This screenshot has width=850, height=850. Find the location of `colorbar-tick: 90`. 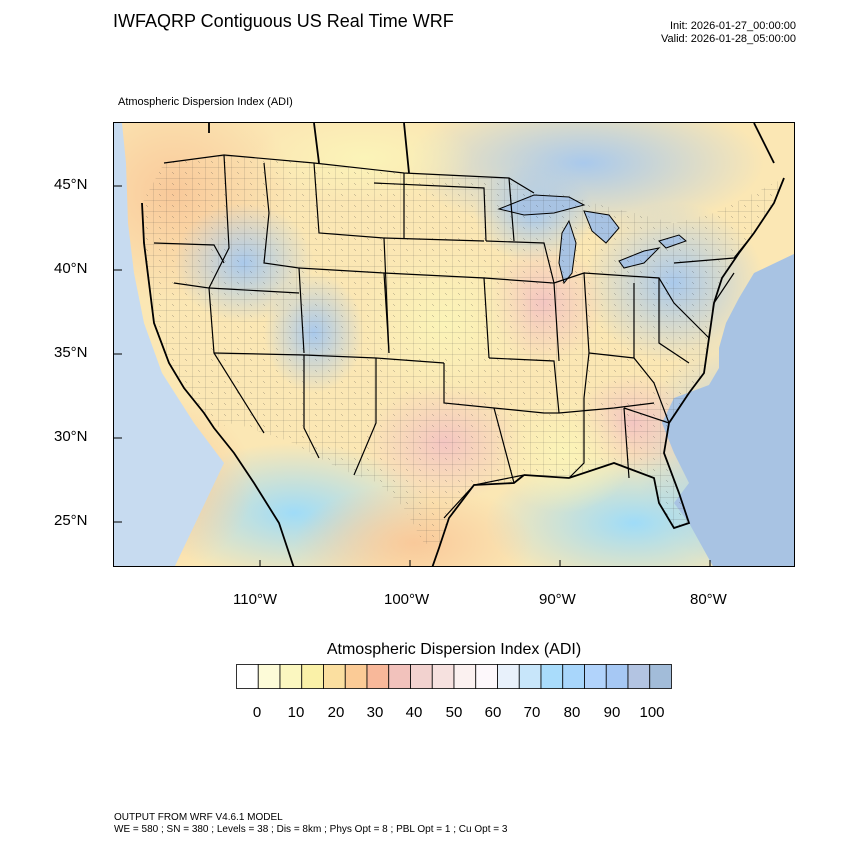

colorbar-tick: 90 is located at coordinates (612, 712).